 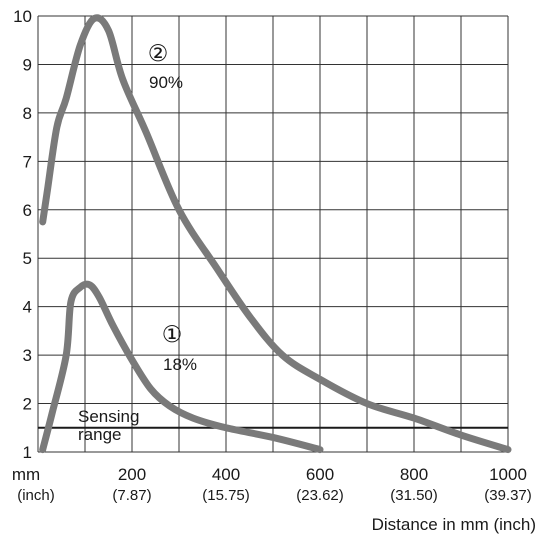 I want to click on x-tick-label: 400, so click(x=226, y=474).